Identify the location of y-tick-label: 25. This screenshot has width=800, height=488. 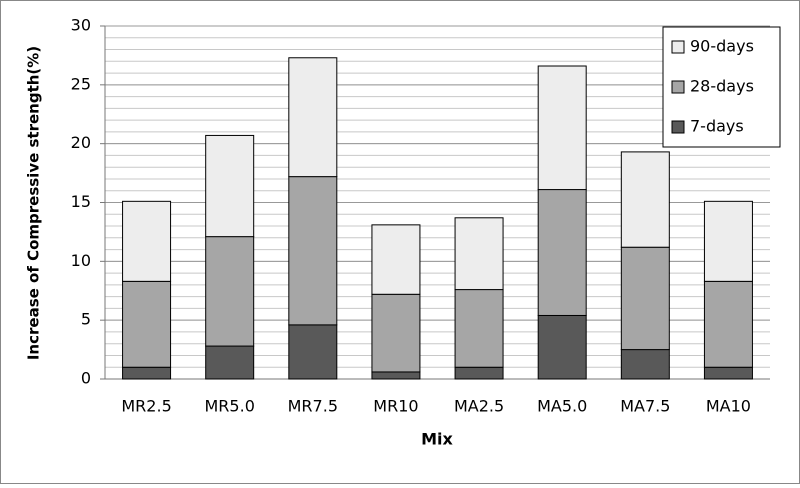
(81, 83).